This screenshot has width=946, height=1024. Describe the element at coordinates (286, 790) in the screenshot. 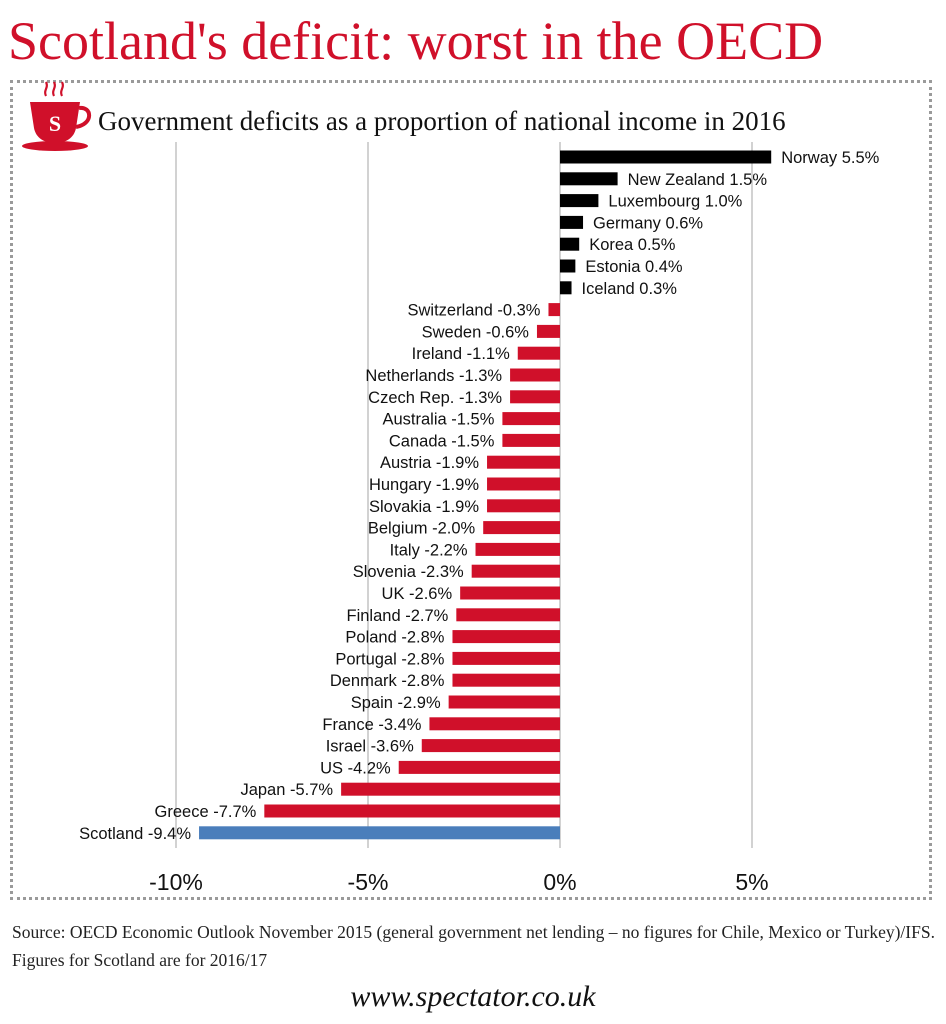

I see `bar-label: Japan -5.7%` at that location.